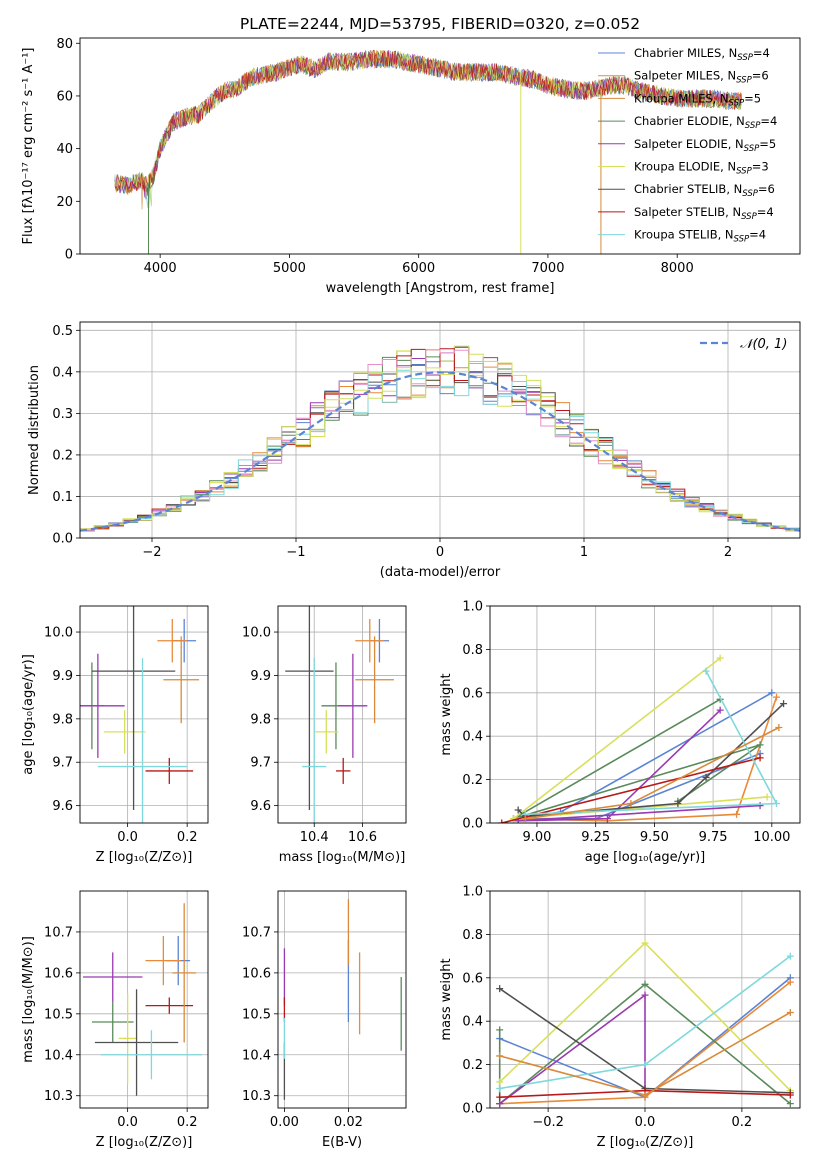  I want to click on legend-entry-name: Kroupa MILES, N, so click(681, 98).